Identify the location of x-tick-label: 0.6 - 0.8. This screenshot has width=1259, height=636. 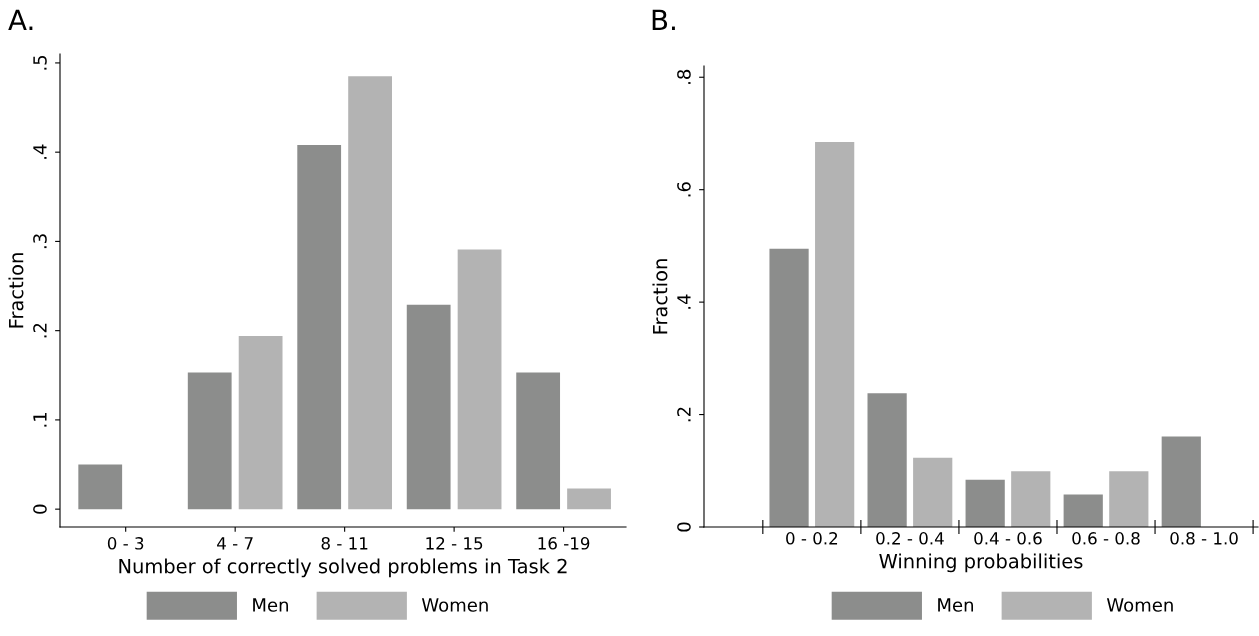
(1106, 538).